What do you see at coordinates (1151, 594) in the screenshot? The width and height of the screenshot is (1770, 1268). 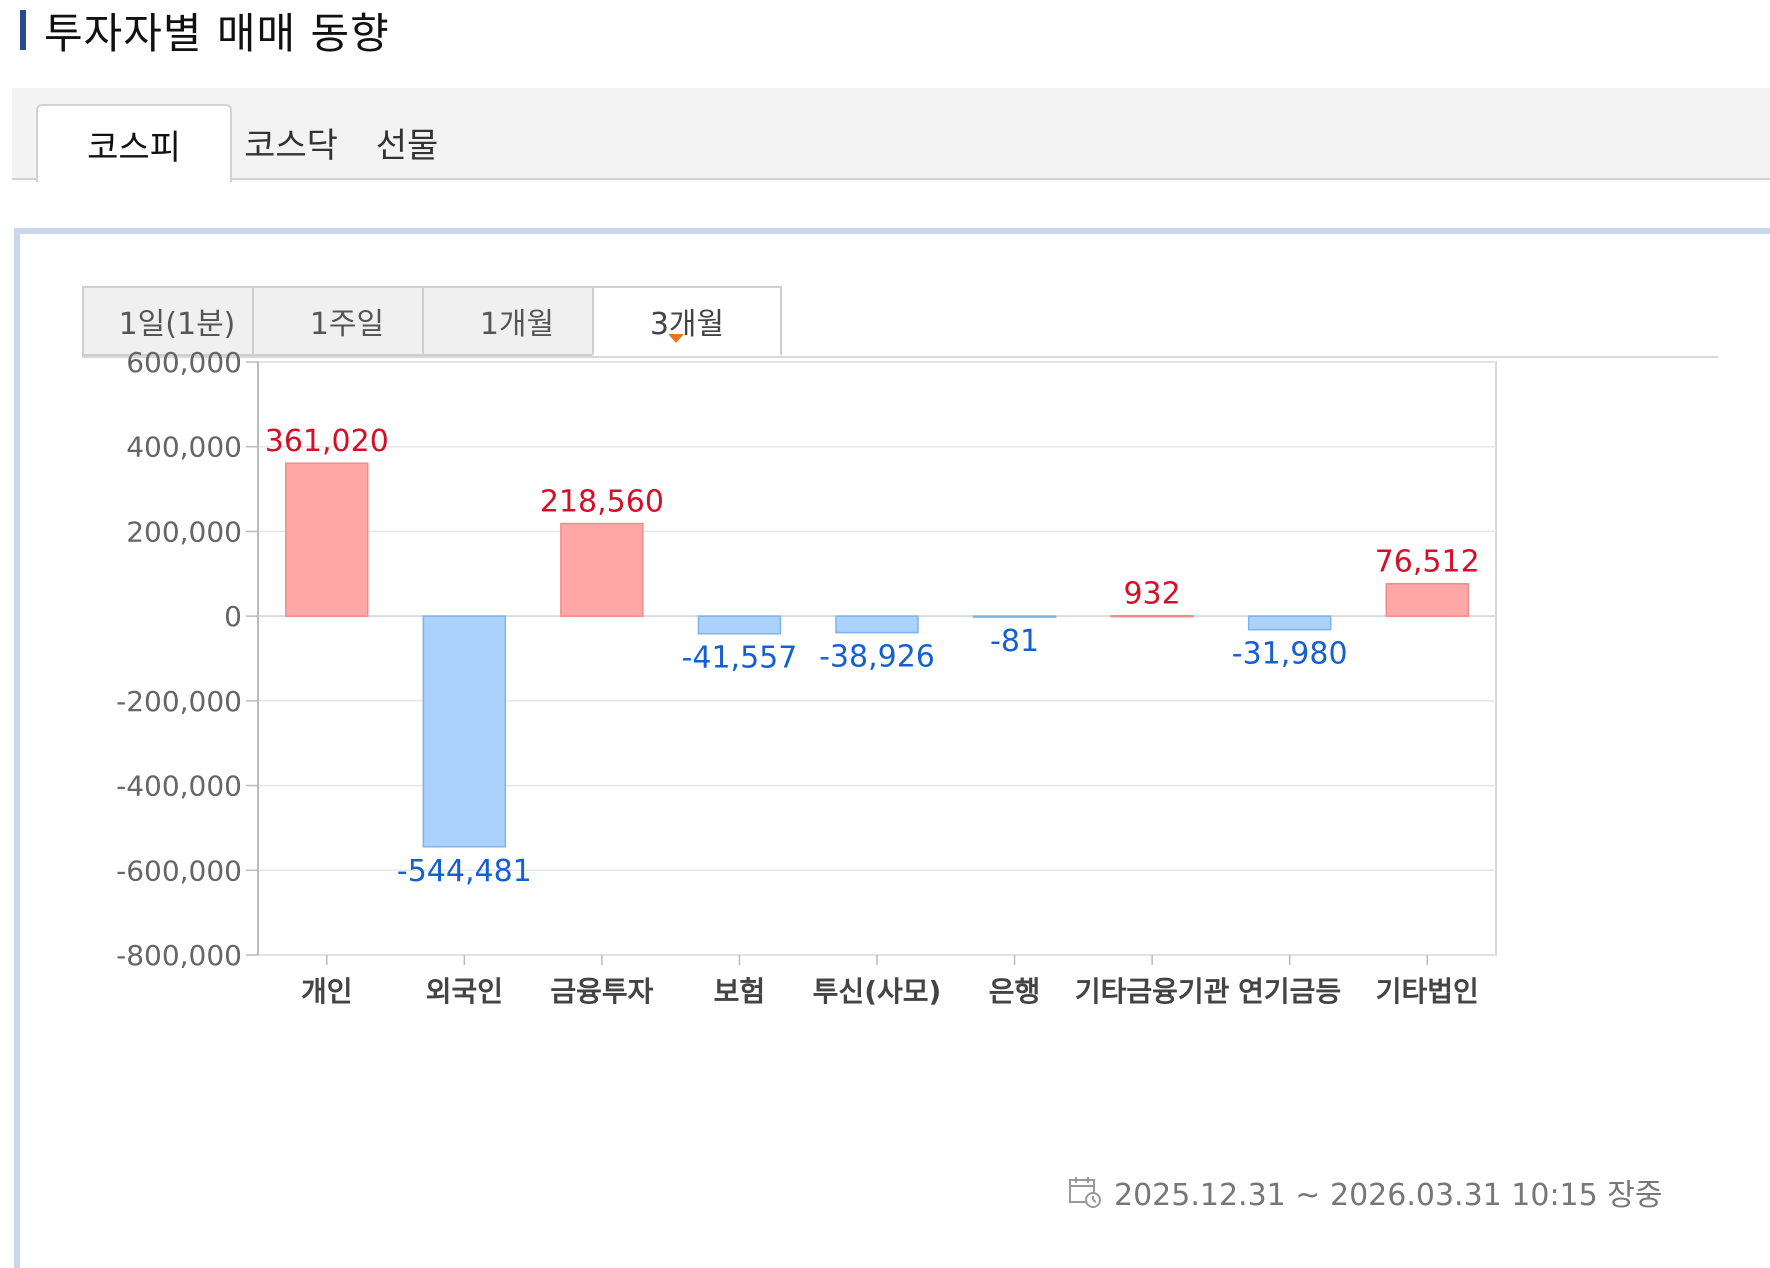 I see `data-label: 932` at bounding box center [1151, 594].